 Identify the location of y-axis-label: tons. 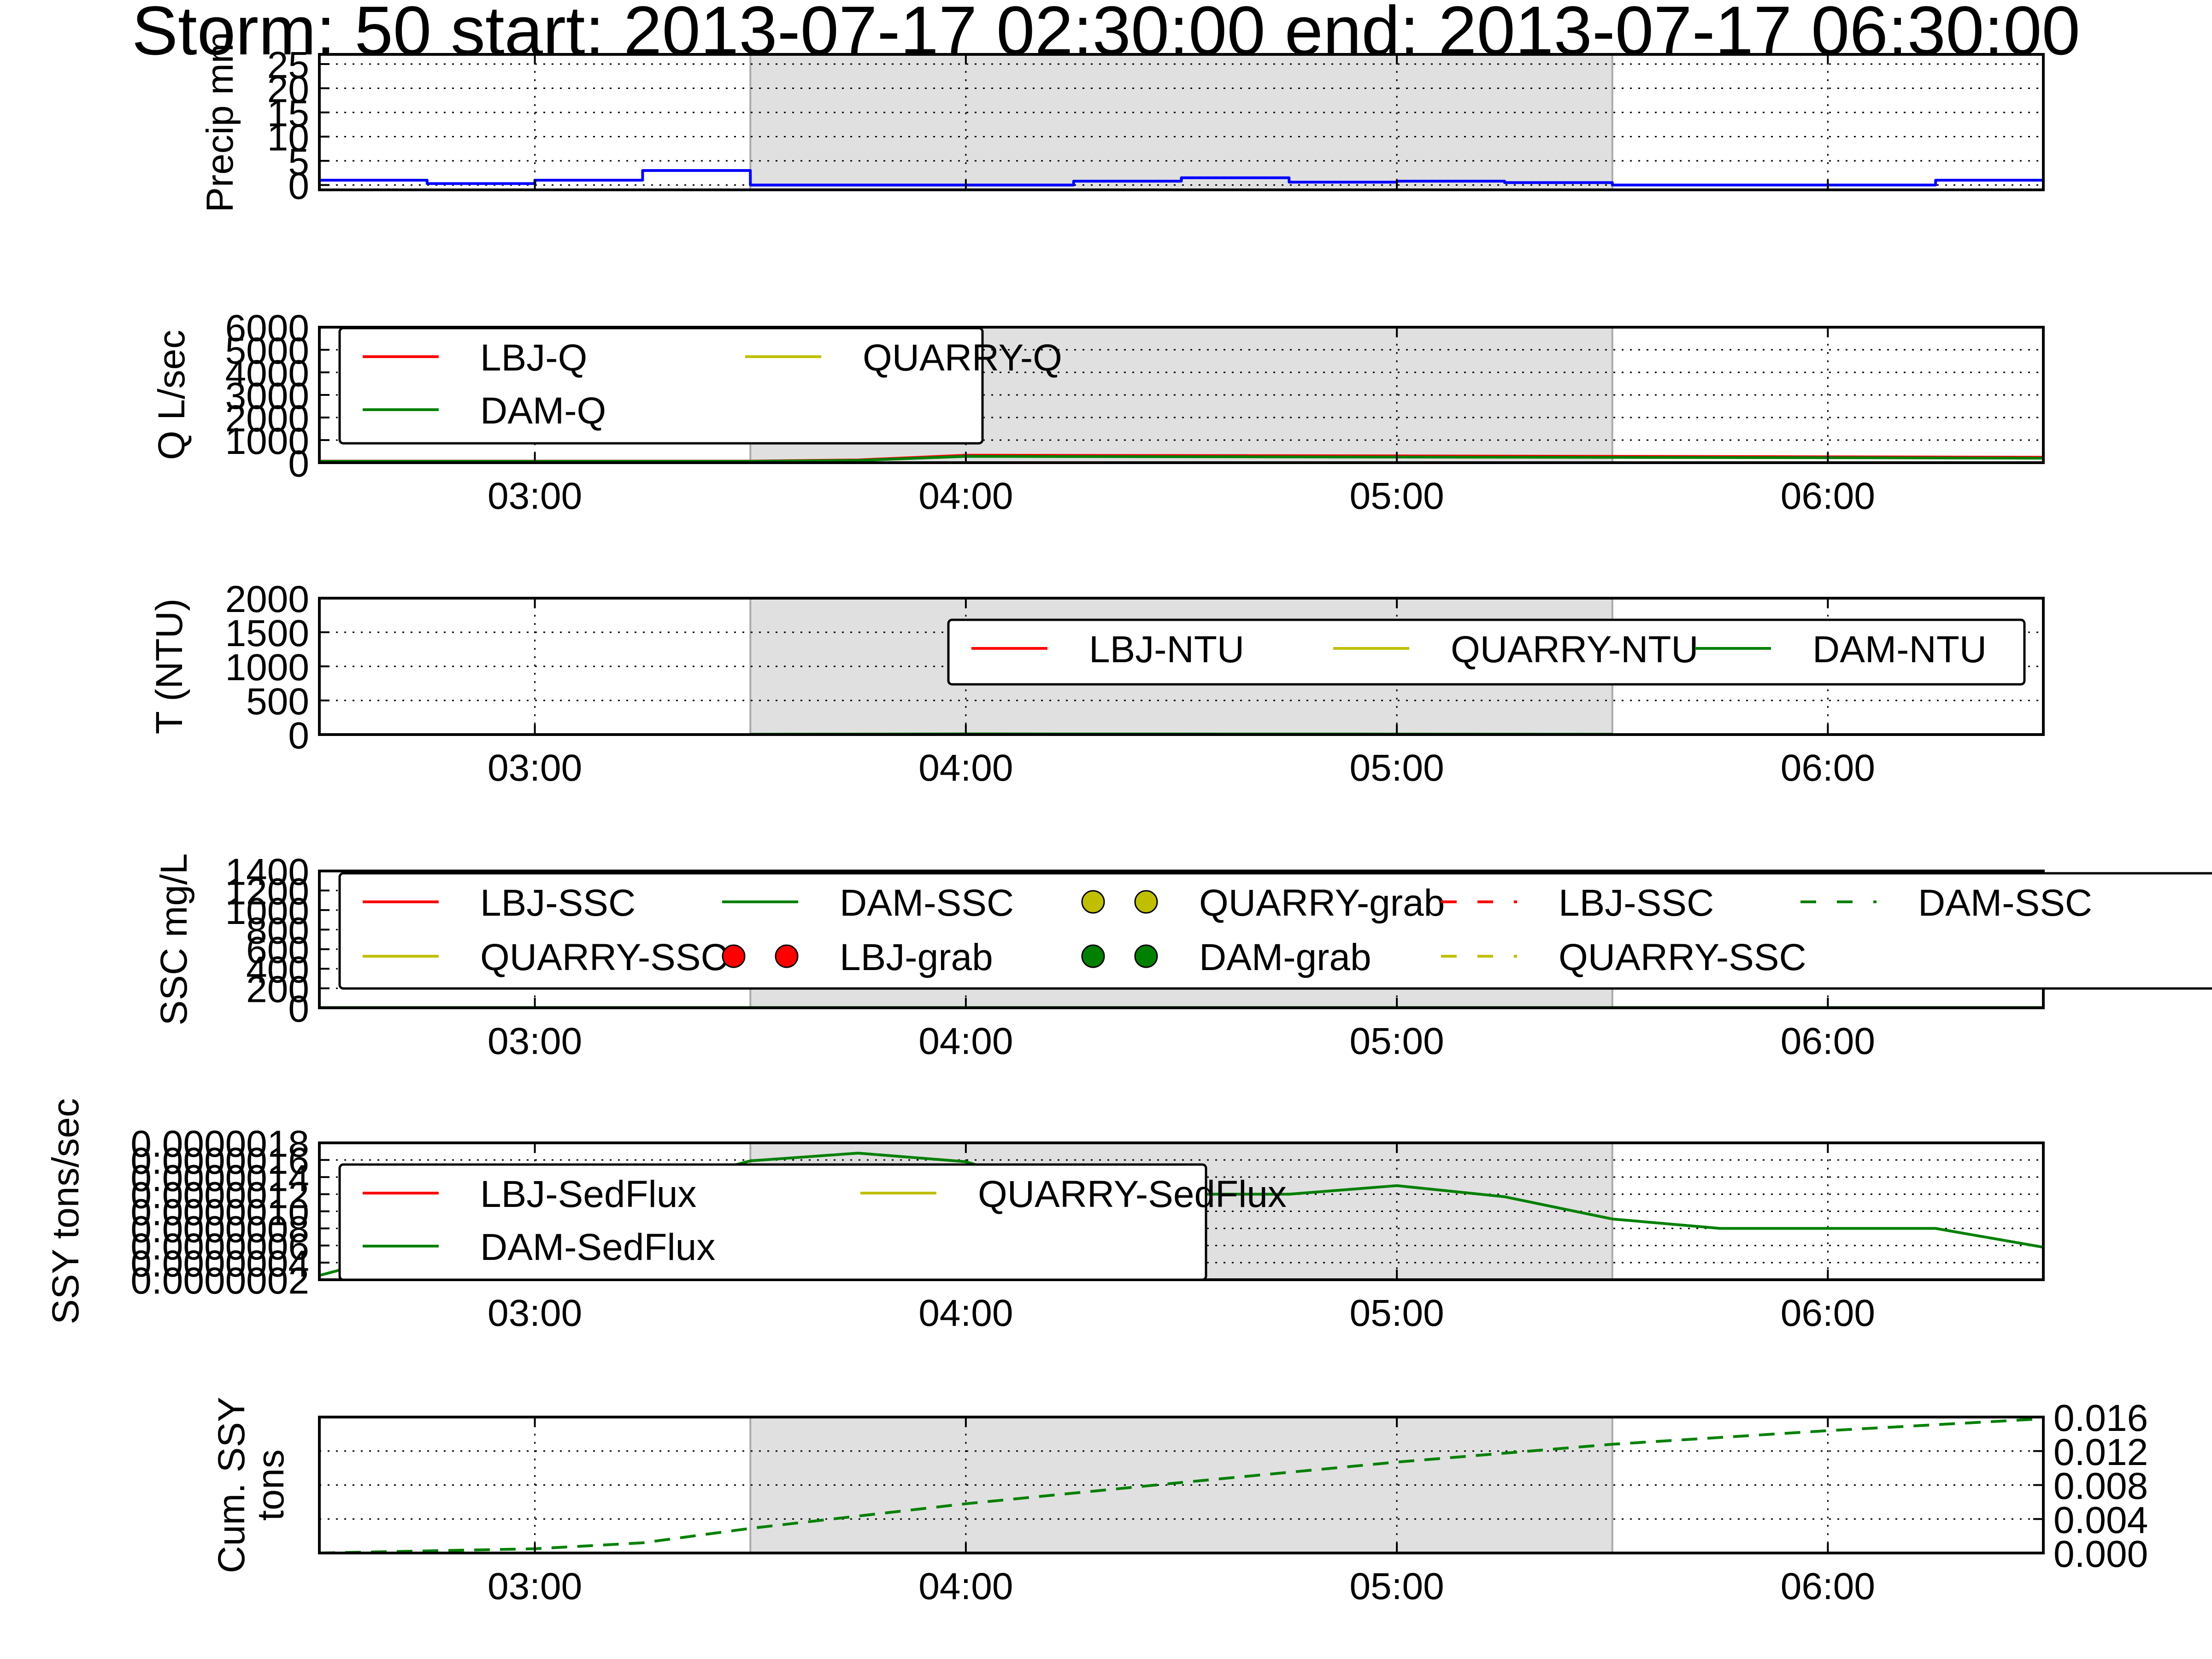
(271, 1485).